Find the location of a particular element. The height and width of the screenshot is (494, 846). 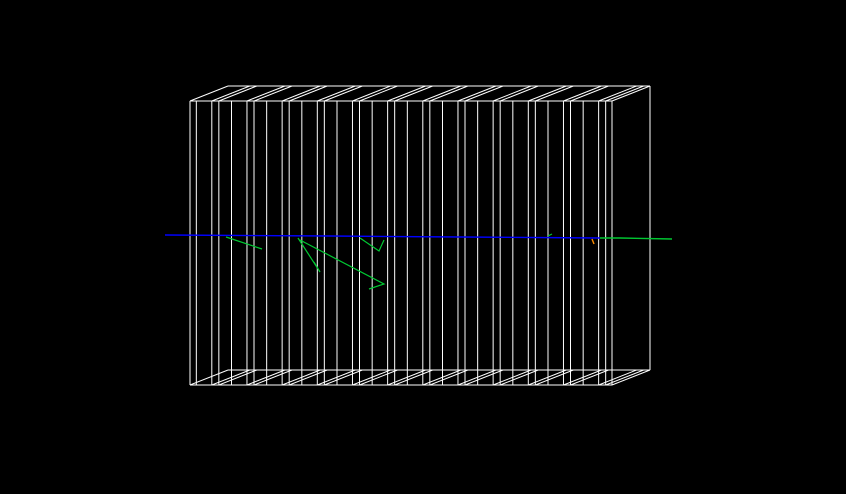

exiting-track is located at coordinates (636, 238).